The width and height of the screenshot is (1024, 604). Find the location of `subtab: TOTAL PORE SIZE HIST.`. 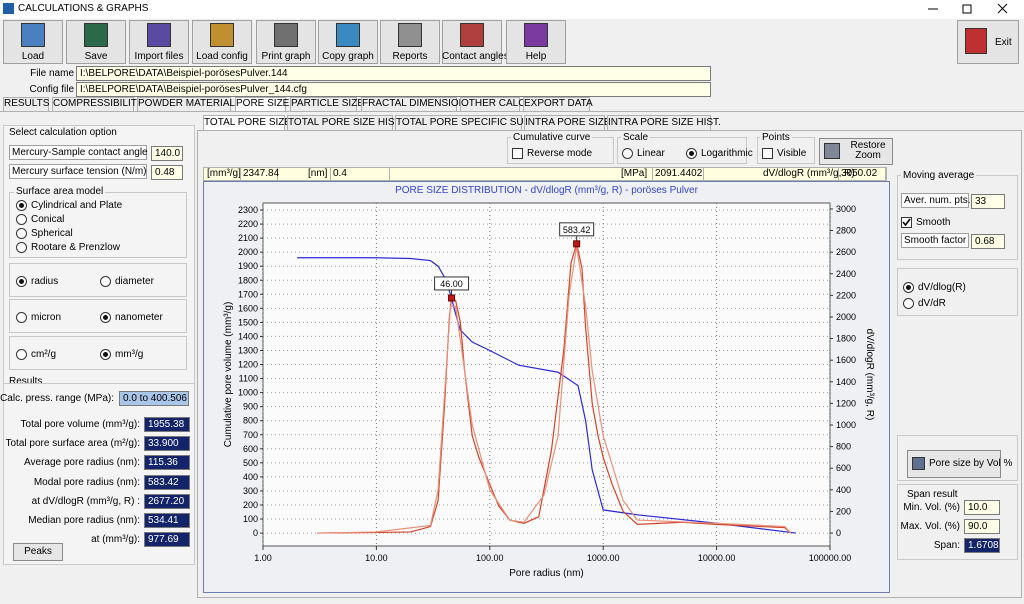

subtab: TOTAL PORE SIZE HIST. is located at coordinates (345, 122).